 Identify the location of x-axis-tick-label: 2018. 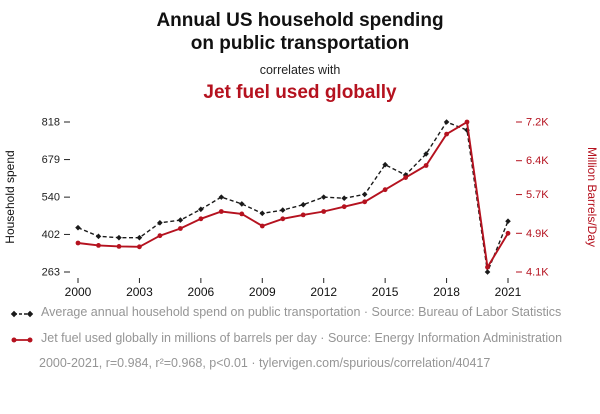
(446, 292).